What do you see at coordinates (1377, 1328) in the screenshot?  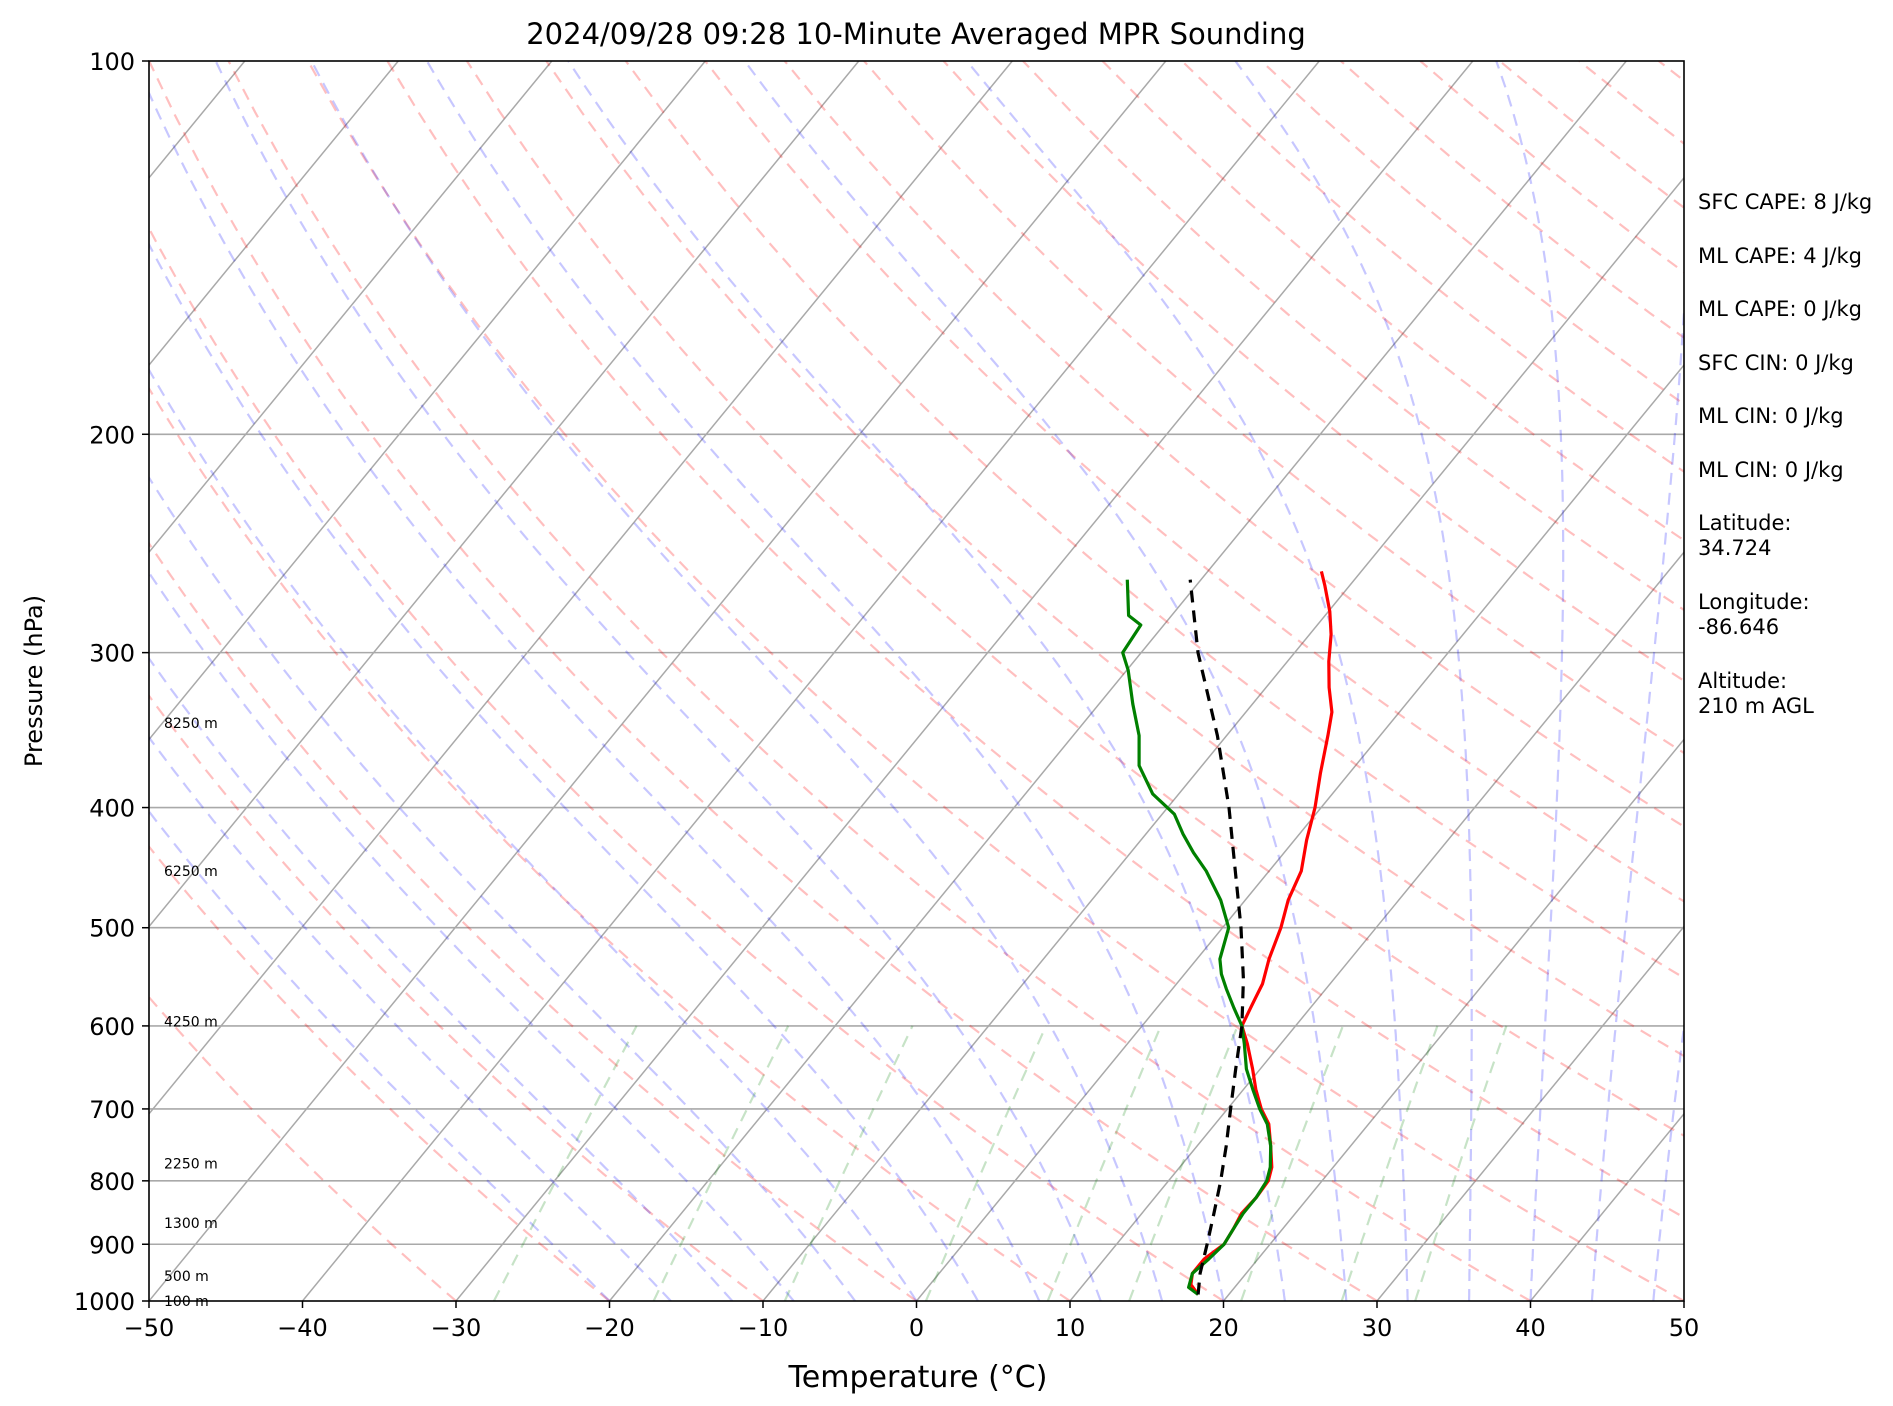 I see `x-tick-label: 30` at bounding box center [1377, 1328].